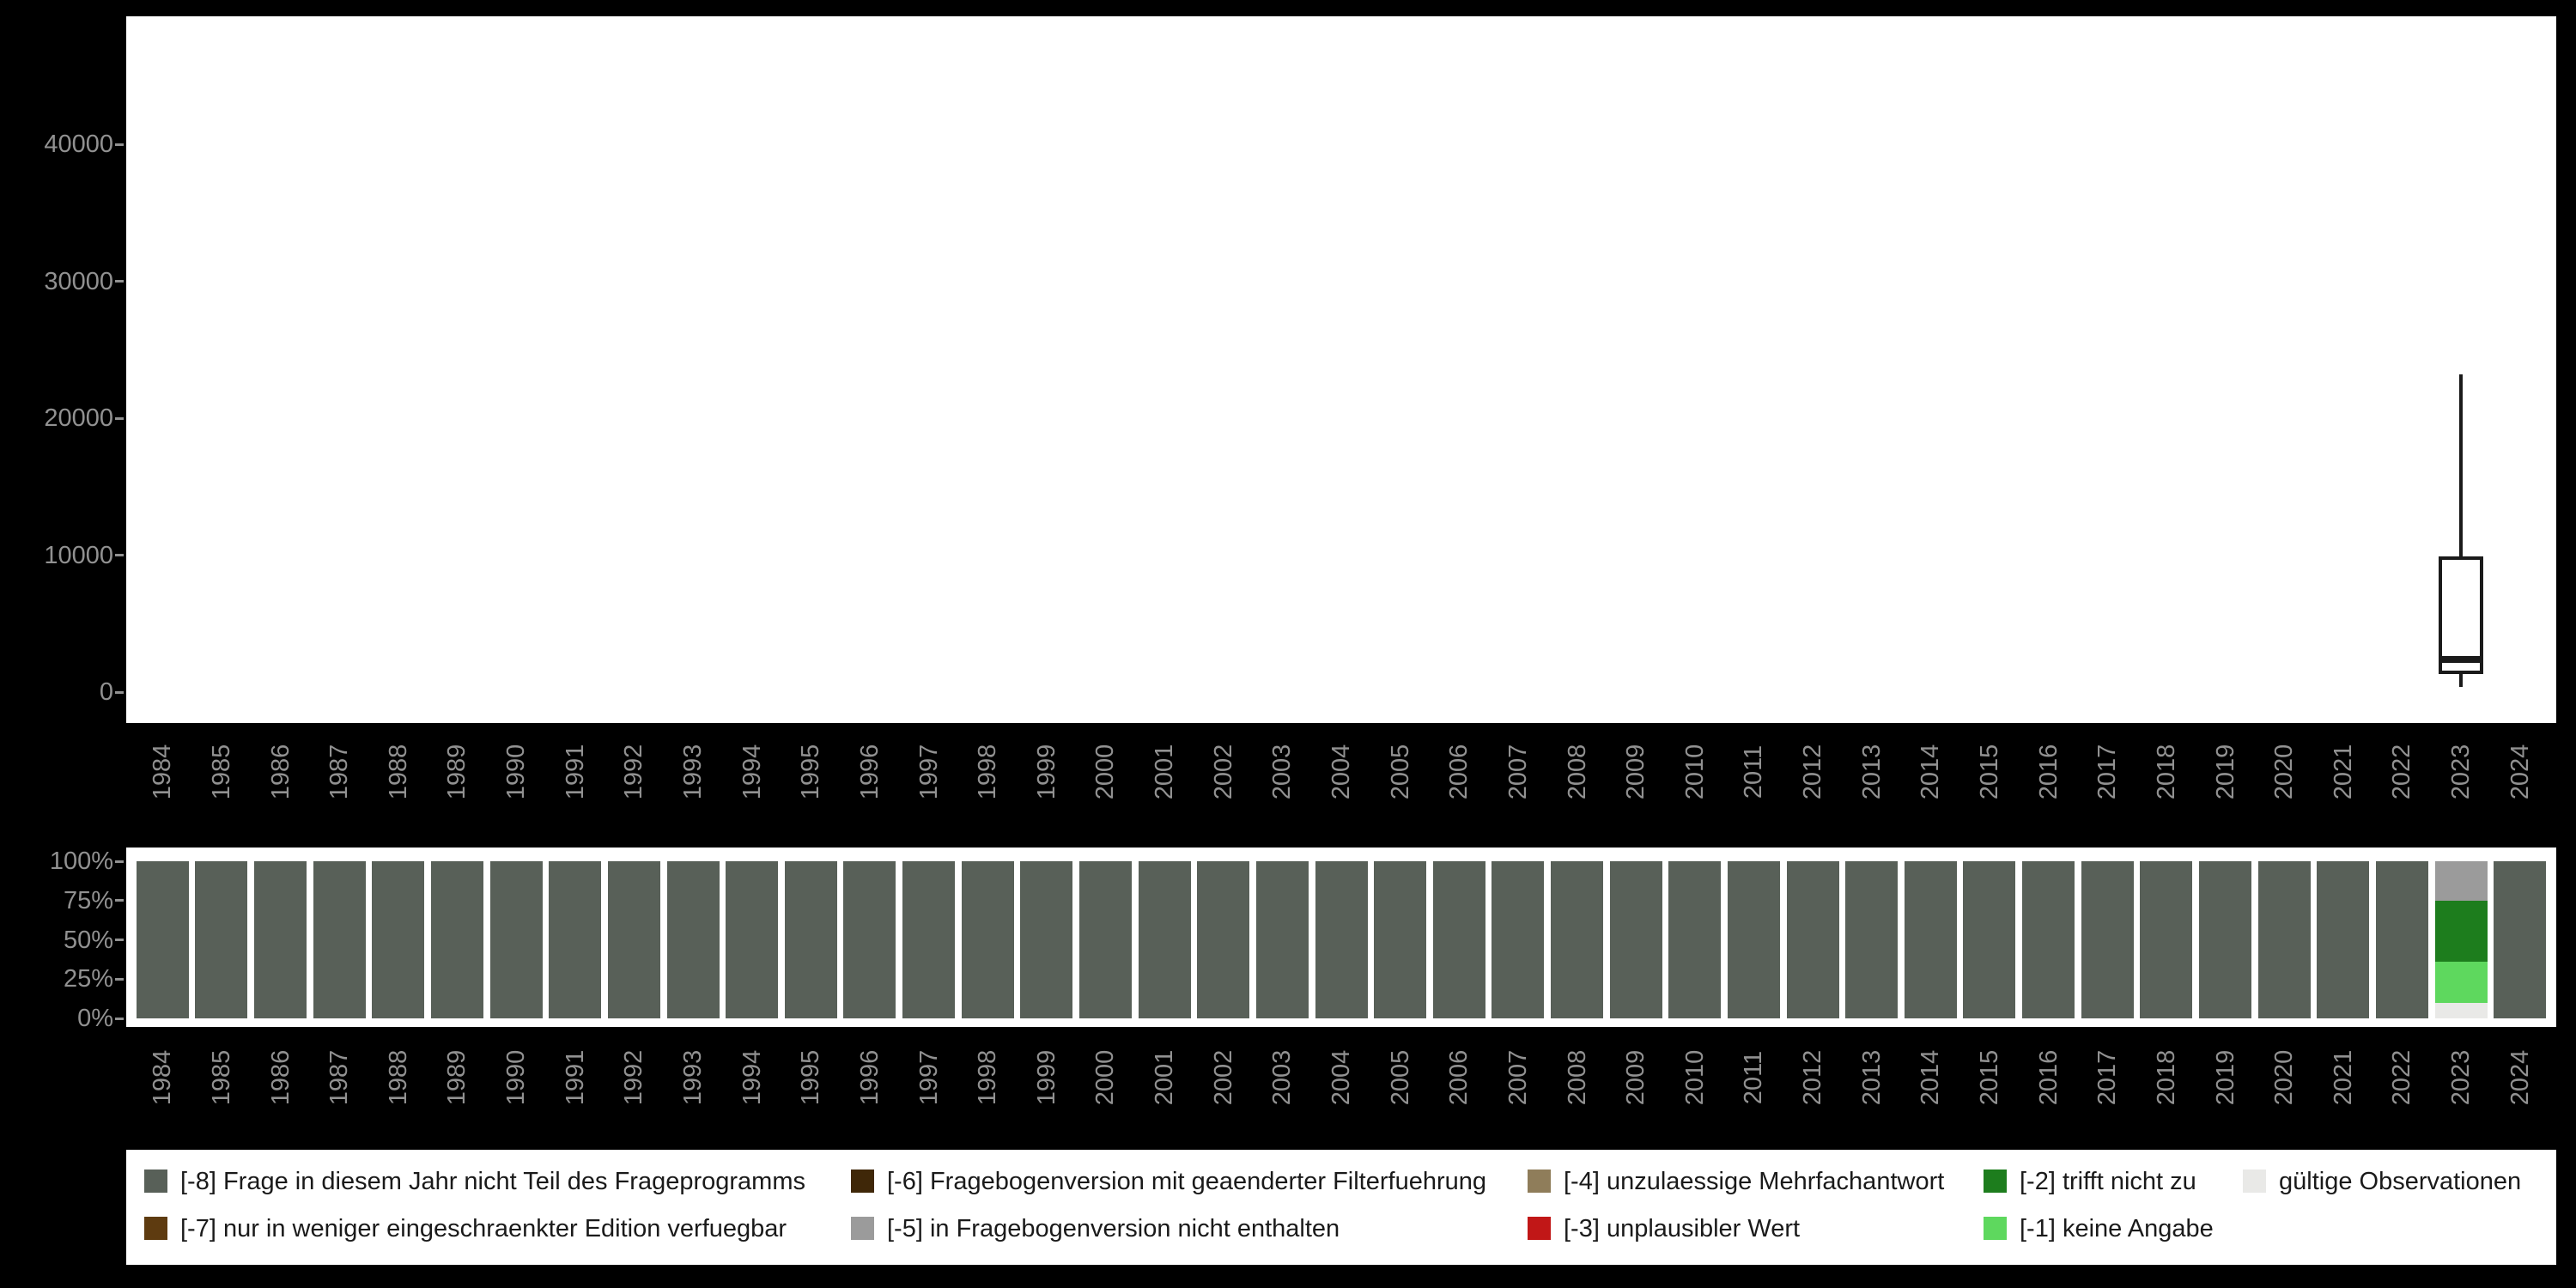 This screenshot has height=1288, width=2576. Describe the element at coordinates (2048, 1078) in the screenshot. I see `x-axis-label: 2016` at that location.